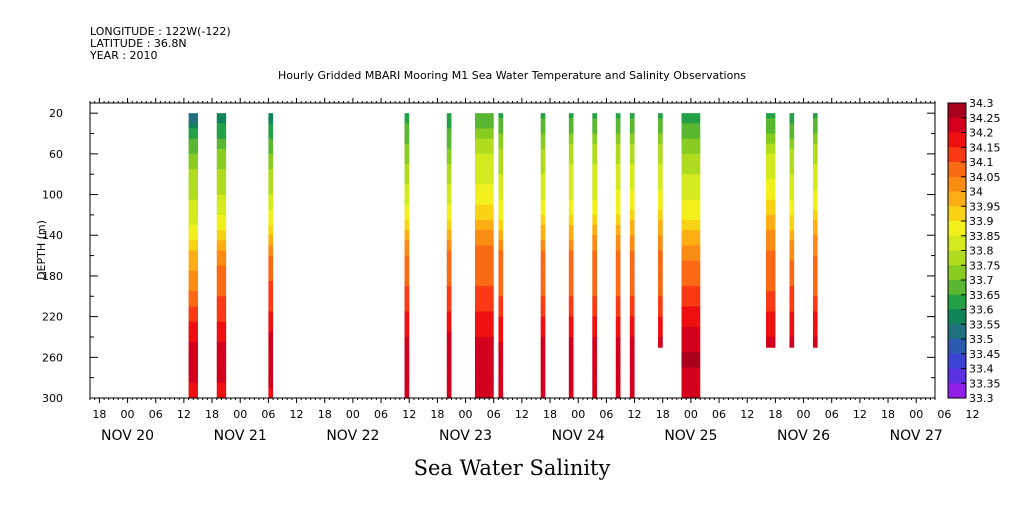 Image resolution: width=1009 pixels, height=509 pixels. I want to click on latitude-label: LATITUDE : 36.8N, so click(138, 43).